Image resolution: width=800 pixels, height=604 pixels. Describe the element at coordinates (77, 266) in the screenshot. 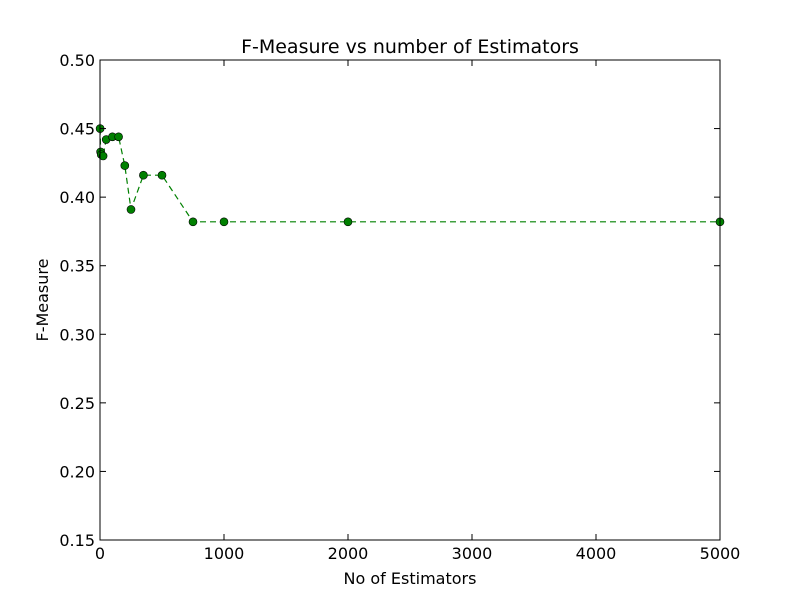

I see `y-tick-label: 0.35` at that location.